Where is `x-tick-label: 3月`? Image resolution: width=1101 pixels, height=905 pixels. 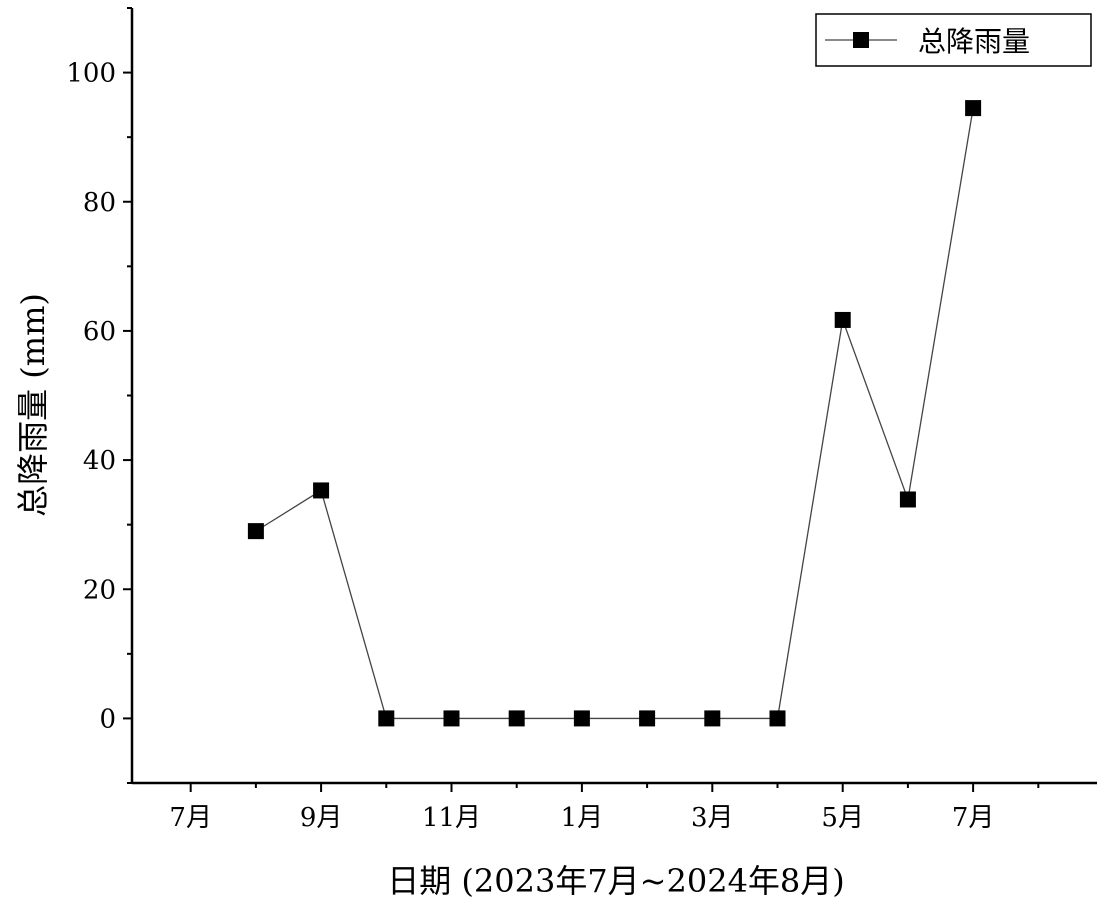 x-tick-label: 3月 is located at coordinates (712, 818).